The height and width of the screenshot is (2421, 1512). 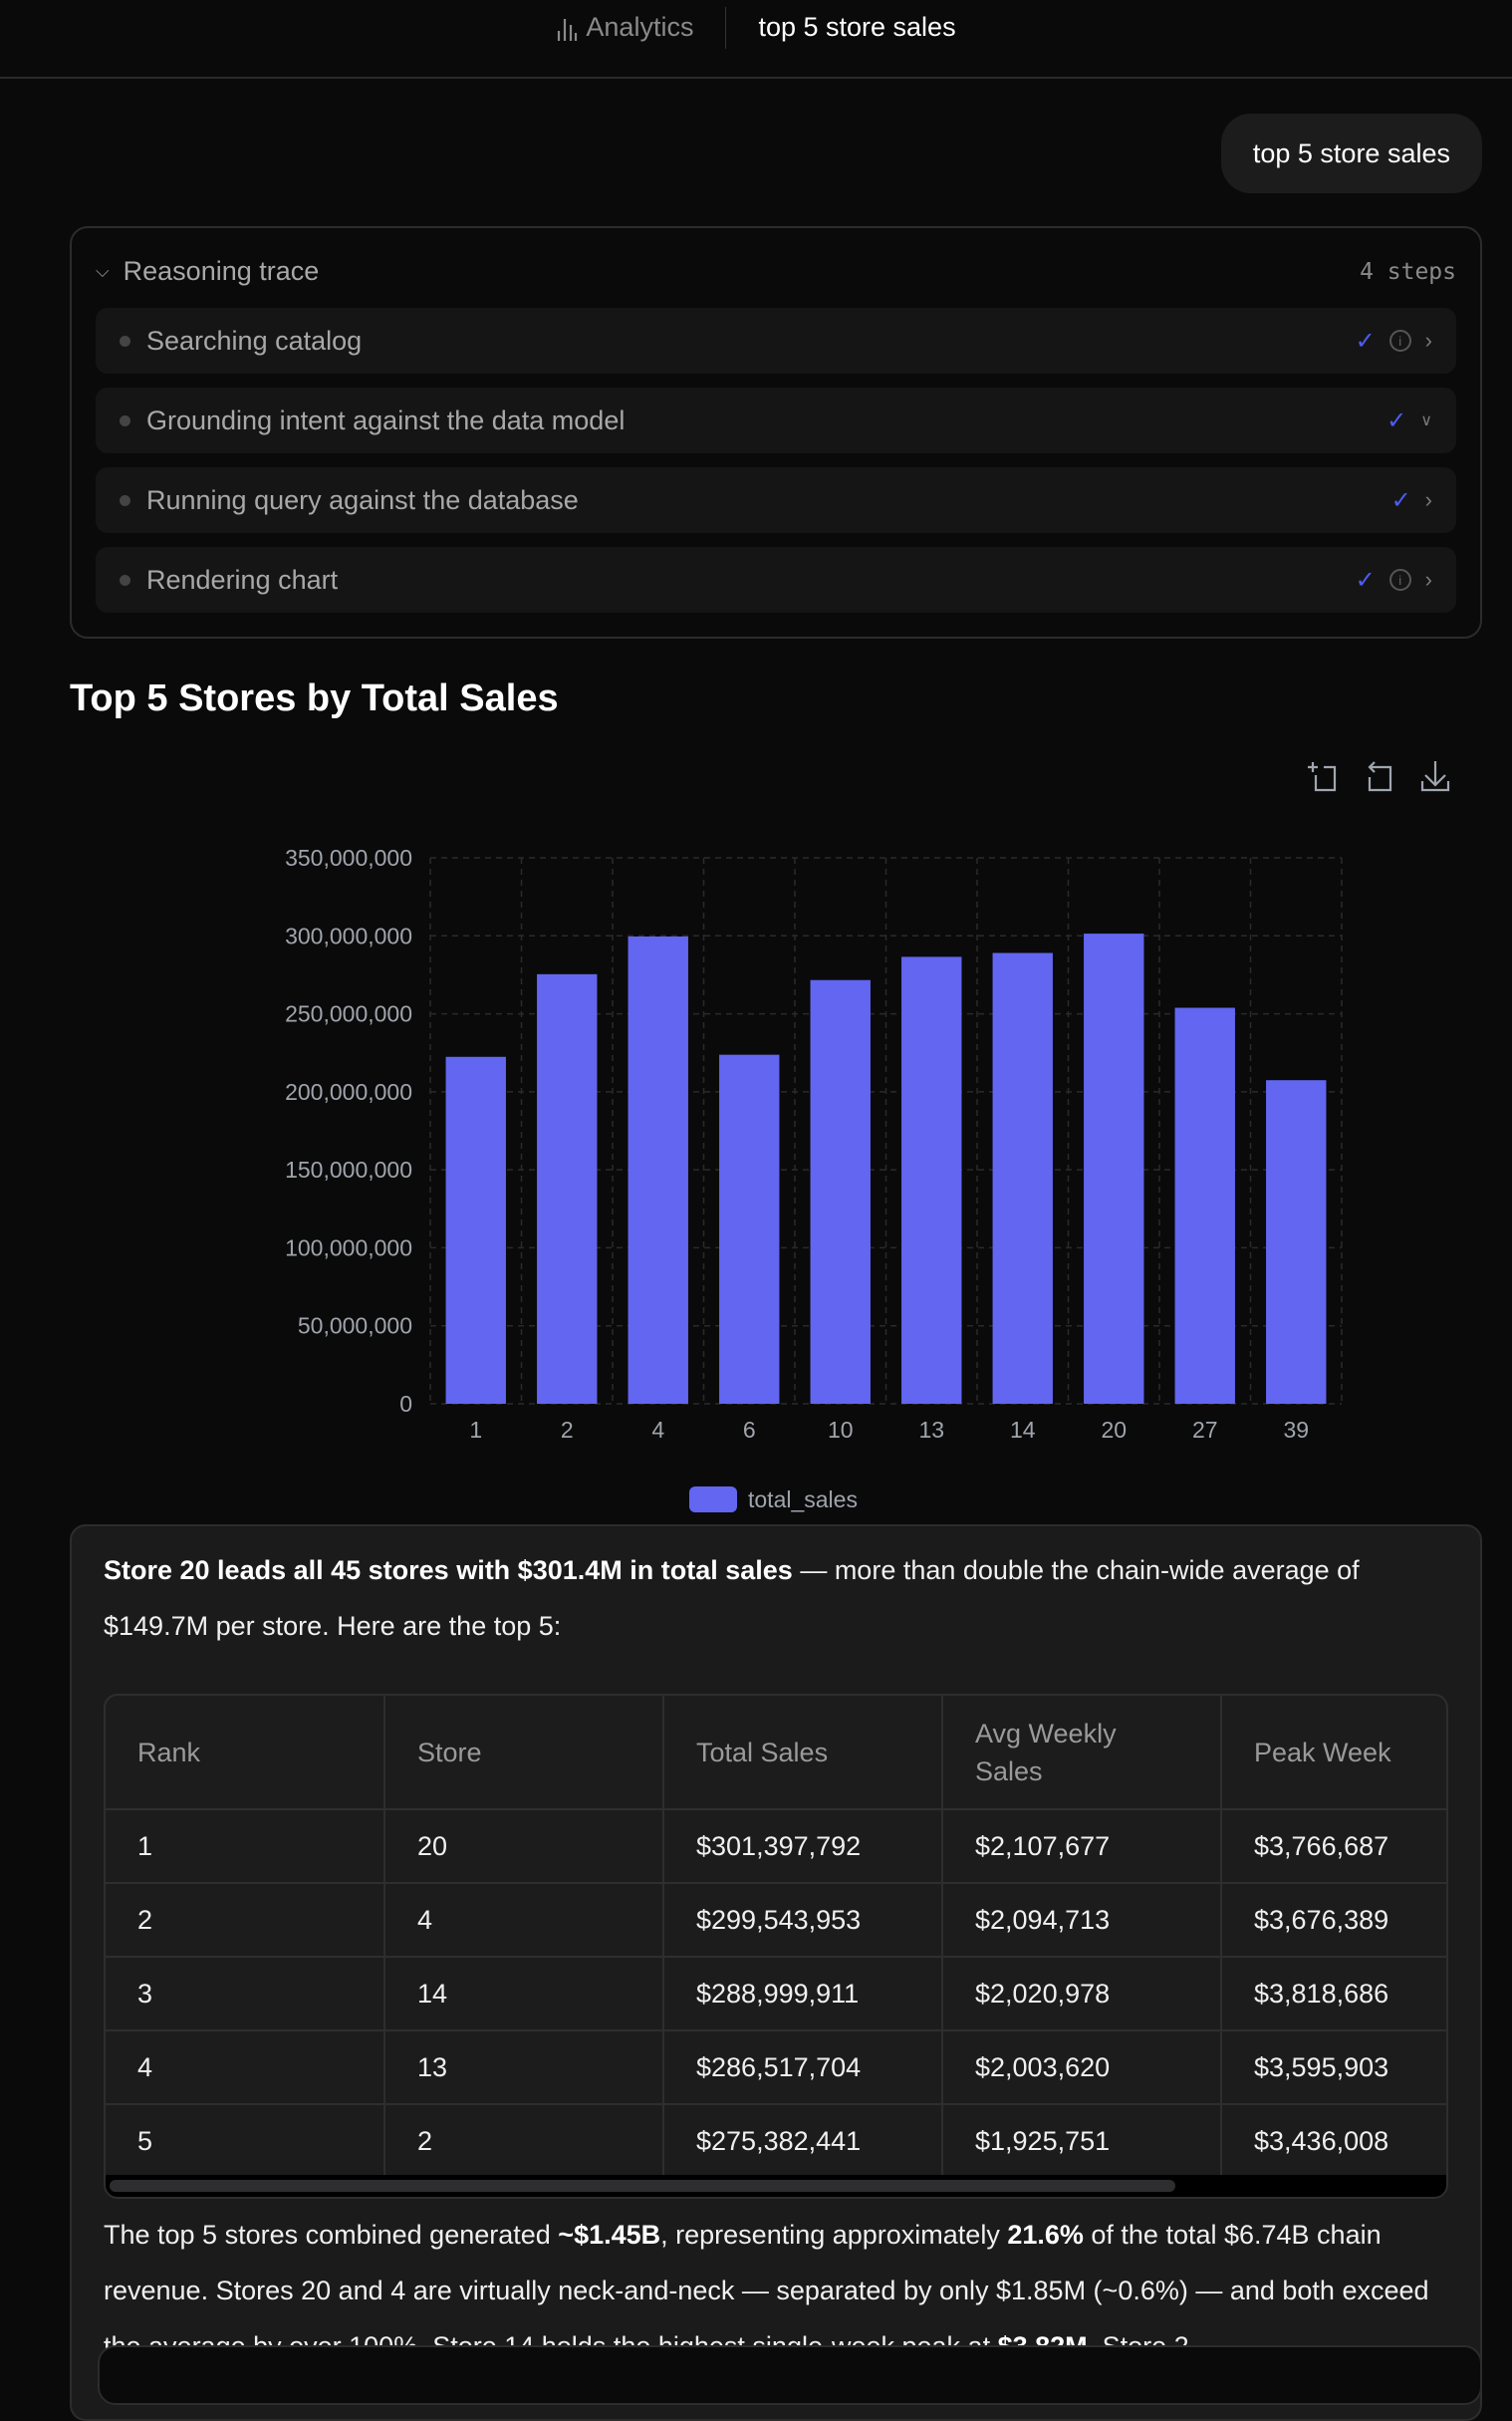 What do you see at coordinates (1205, 1430) in the screenshot?
I see `x-tick-label: 27` at bounding box center [1205, 1430].